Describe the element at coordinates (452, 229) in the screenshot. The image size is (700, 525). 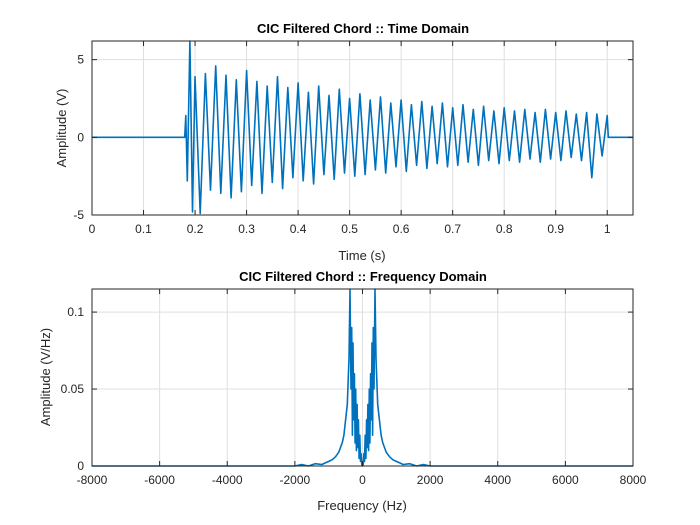
I see `time-domain-x-tick-label: 0.7` at that location.